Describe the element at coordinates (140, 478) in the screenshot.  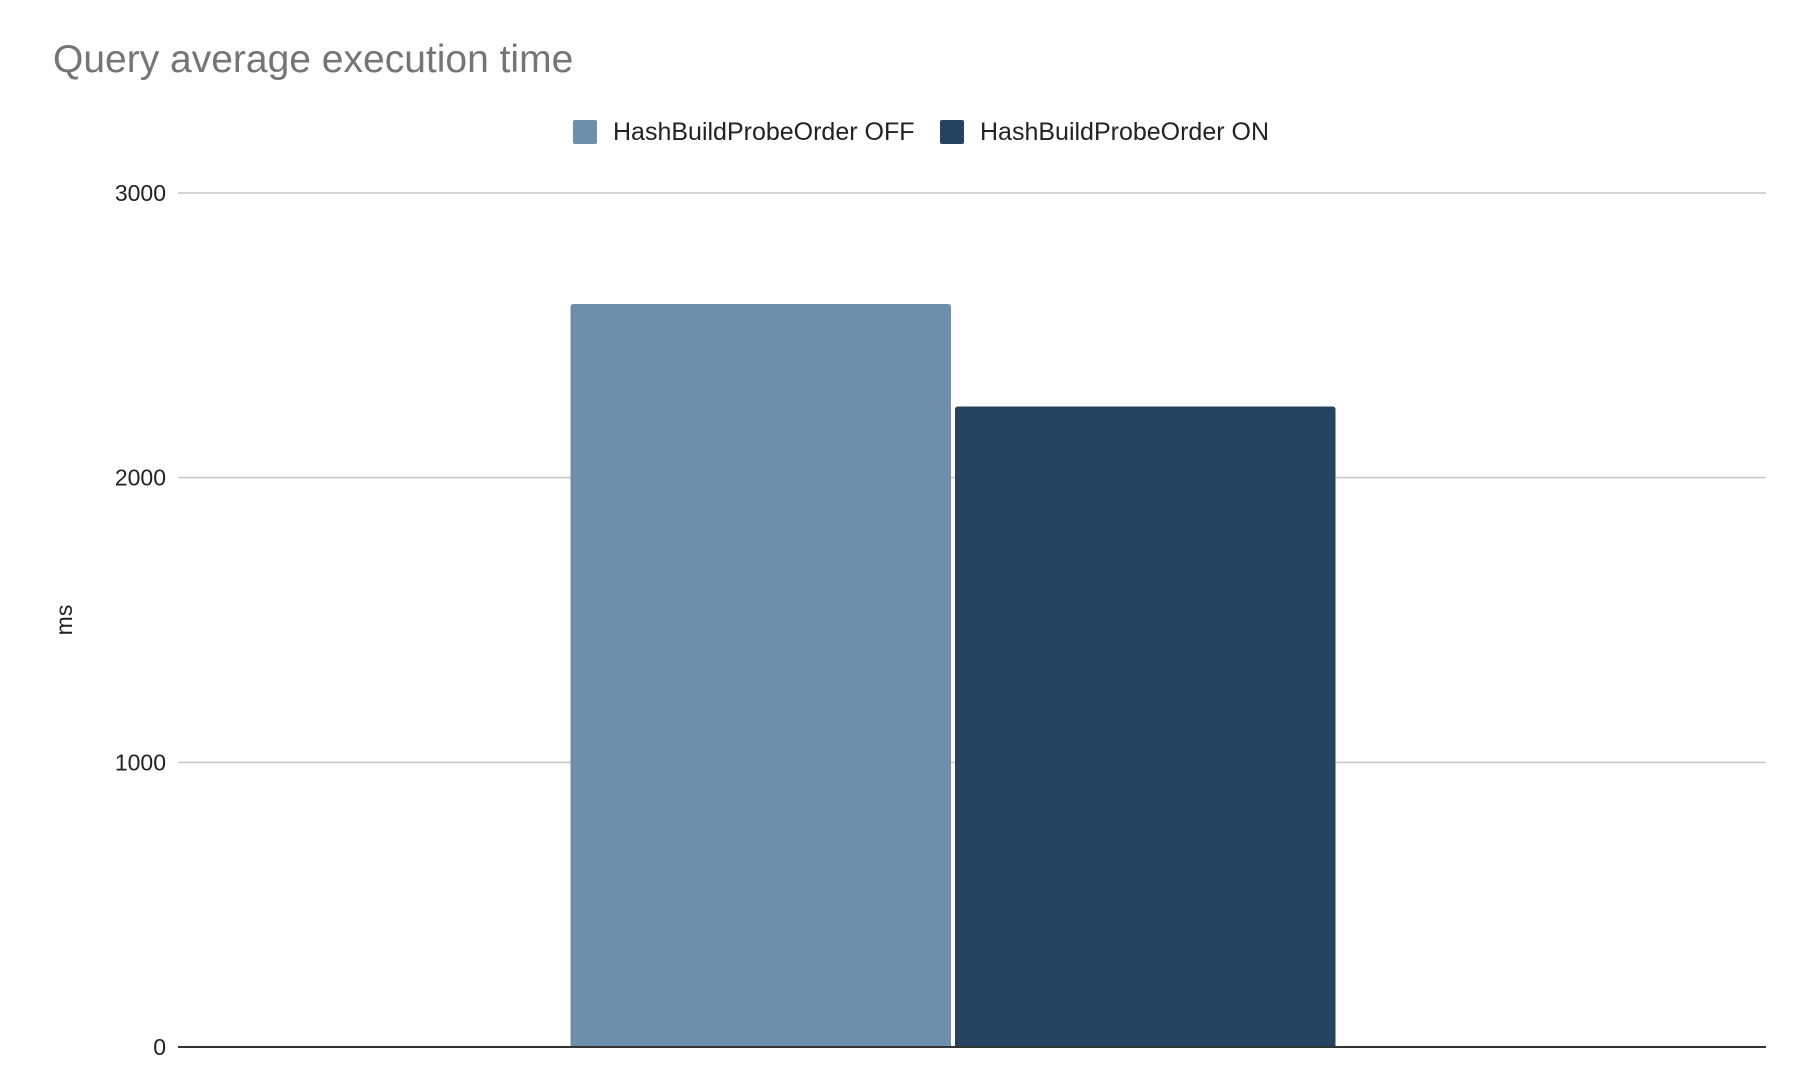
I see `y-tick-label: 2000` at that location.